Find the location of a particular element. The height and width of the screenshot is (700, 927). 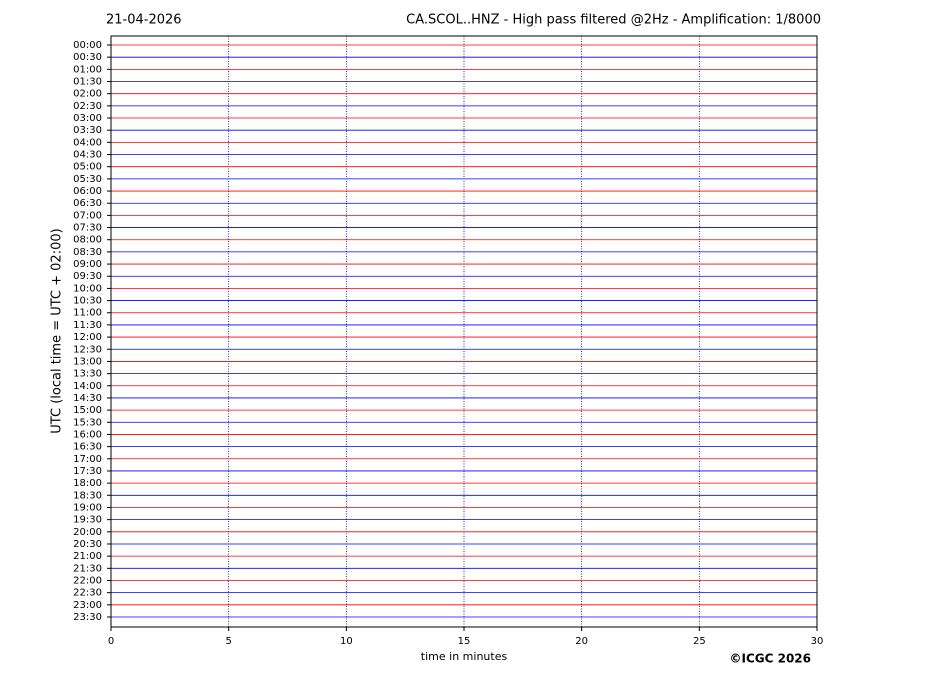

y-tick-label: 09:00 is located at coordinates (87, 264).